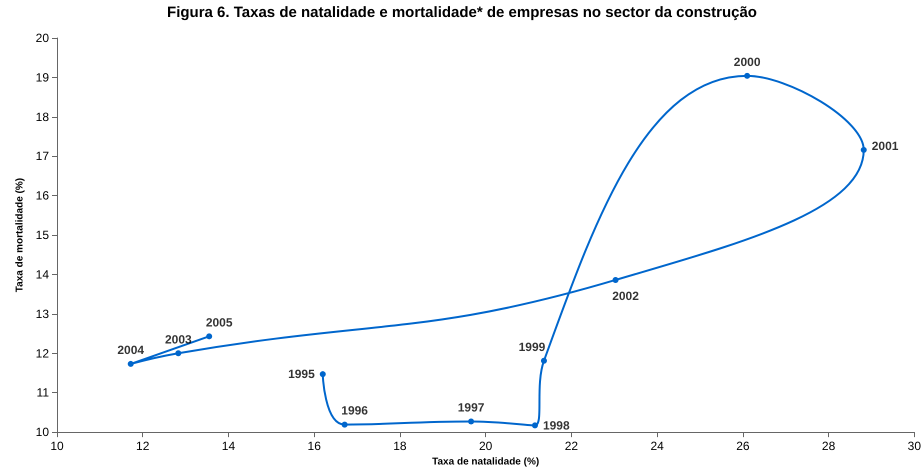 Image resolution: width=924 pixels, height=472 pixels. Describe the element at coordinates (219, 322) in the screenshot. I see `annotation: 2005` at that location.